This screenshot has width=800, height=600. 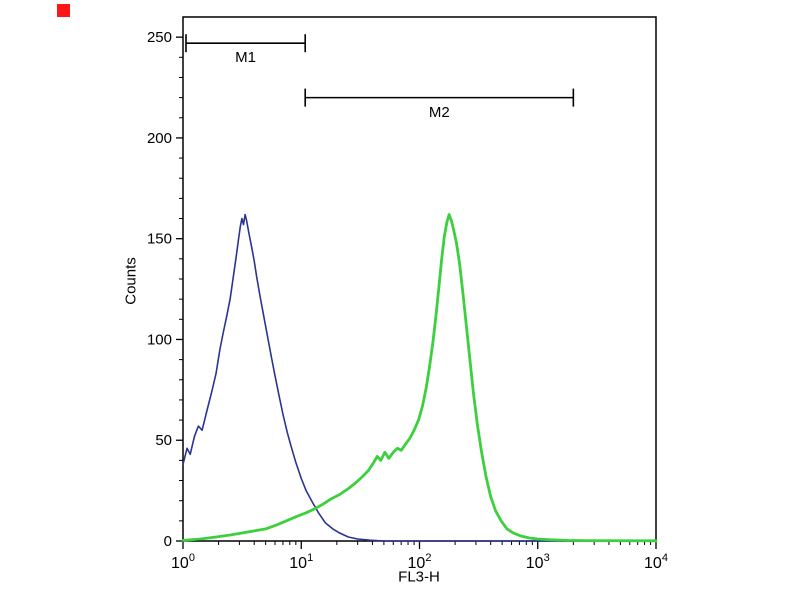 I want to click on y-tick-label: 0, so click(x=168, y=541).